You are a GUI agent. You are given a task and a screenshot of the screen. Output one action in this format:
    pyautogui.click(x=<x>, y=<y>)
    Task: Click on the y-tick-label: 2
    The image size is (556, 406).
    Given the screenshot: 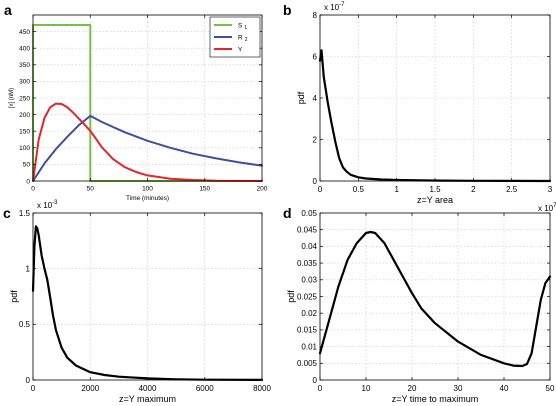 What is the action you would take?
    pyautogui.click(x=315, y=139)
    